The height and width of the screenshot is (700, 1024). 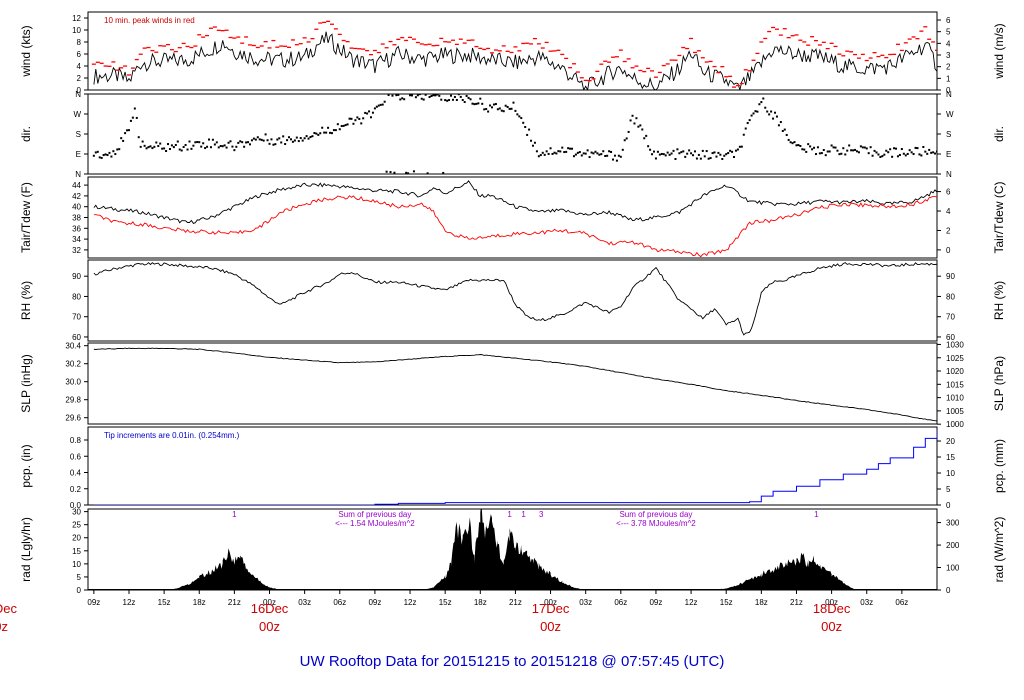 I want to click on time-tick-label: 06z, so click(x=620, y=602).